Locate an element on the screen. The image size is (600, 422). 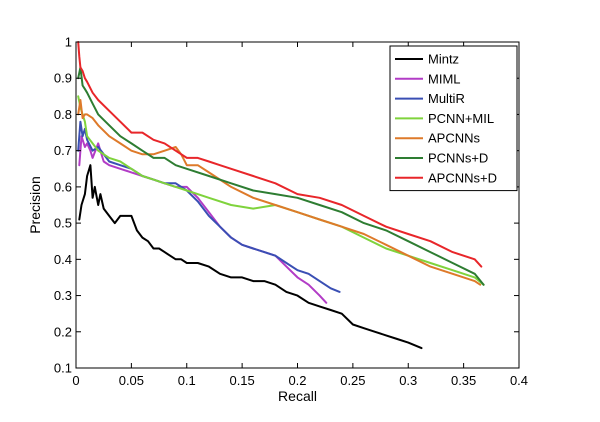
y-tick-label: 0.3 is located at coordinates (63, 295).